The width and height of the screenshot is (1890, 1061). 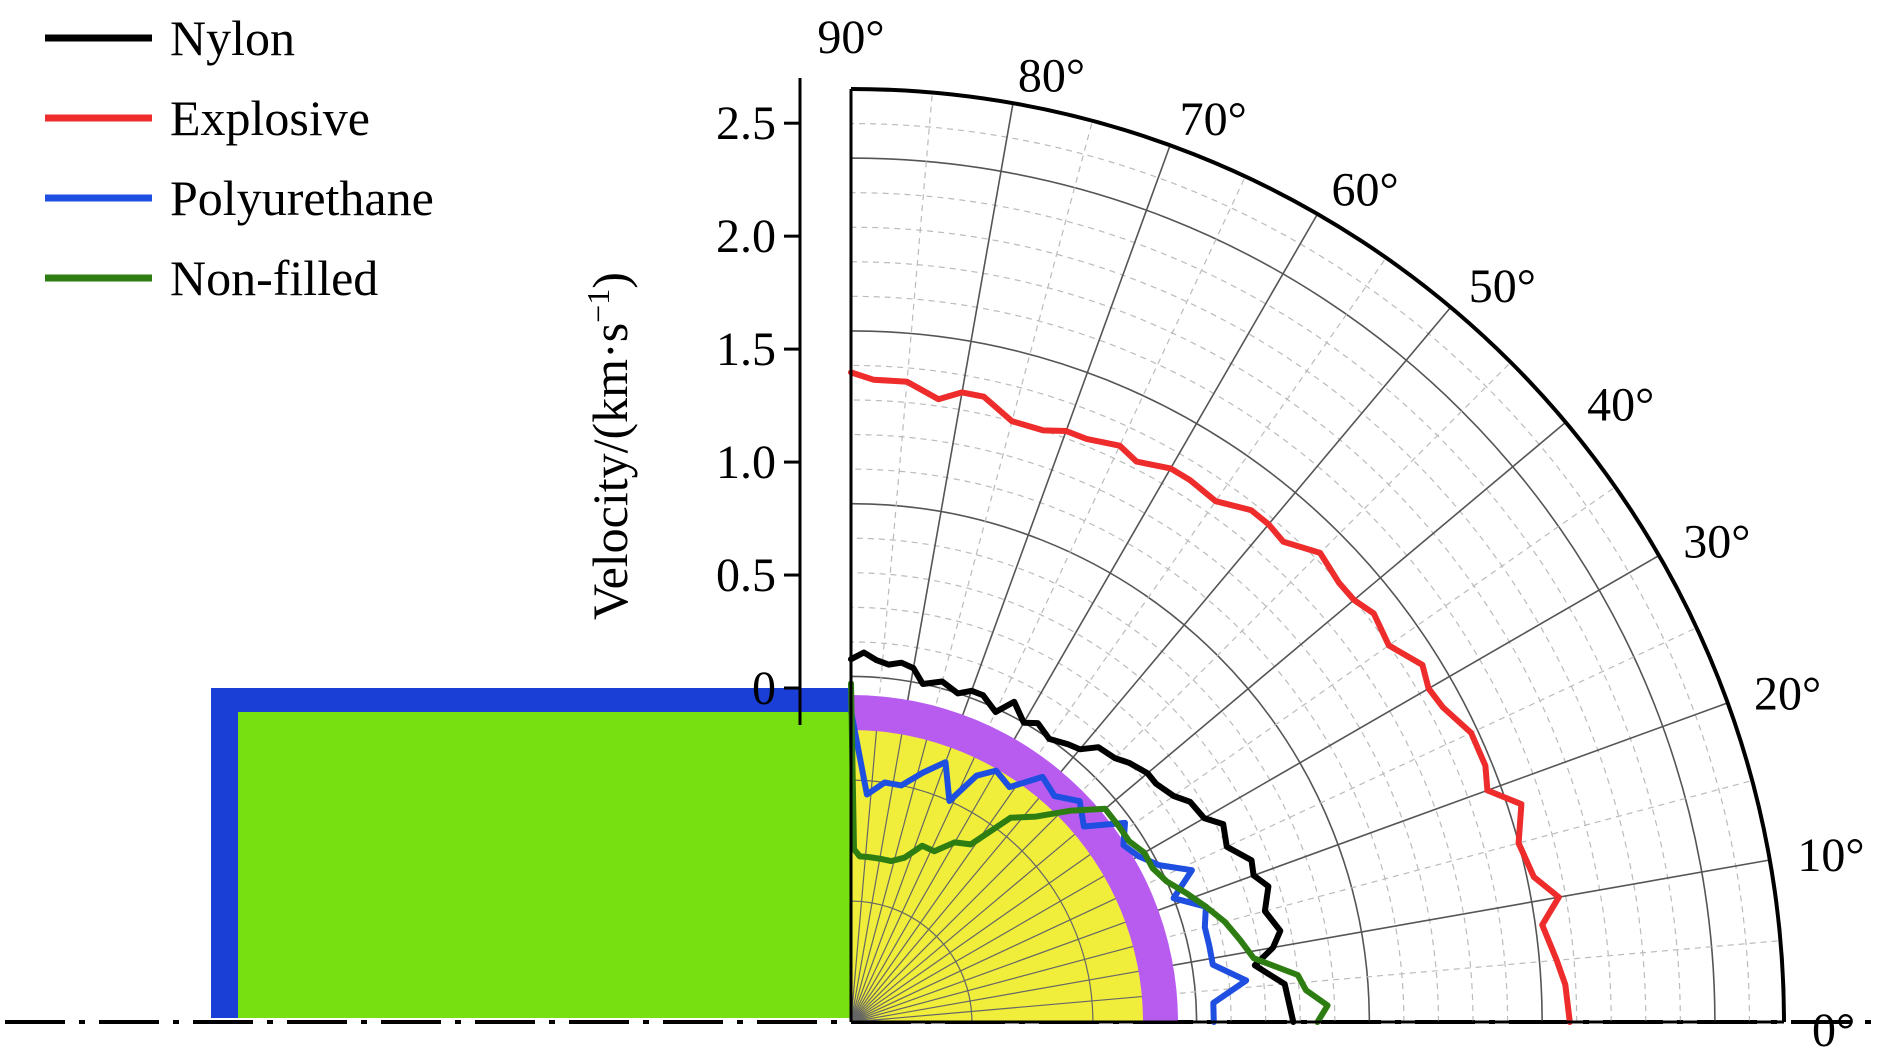 I want to click on y-ticks: 0 0.5 1.0 1.5 2.0 2.5, so click(x=758, y=406).